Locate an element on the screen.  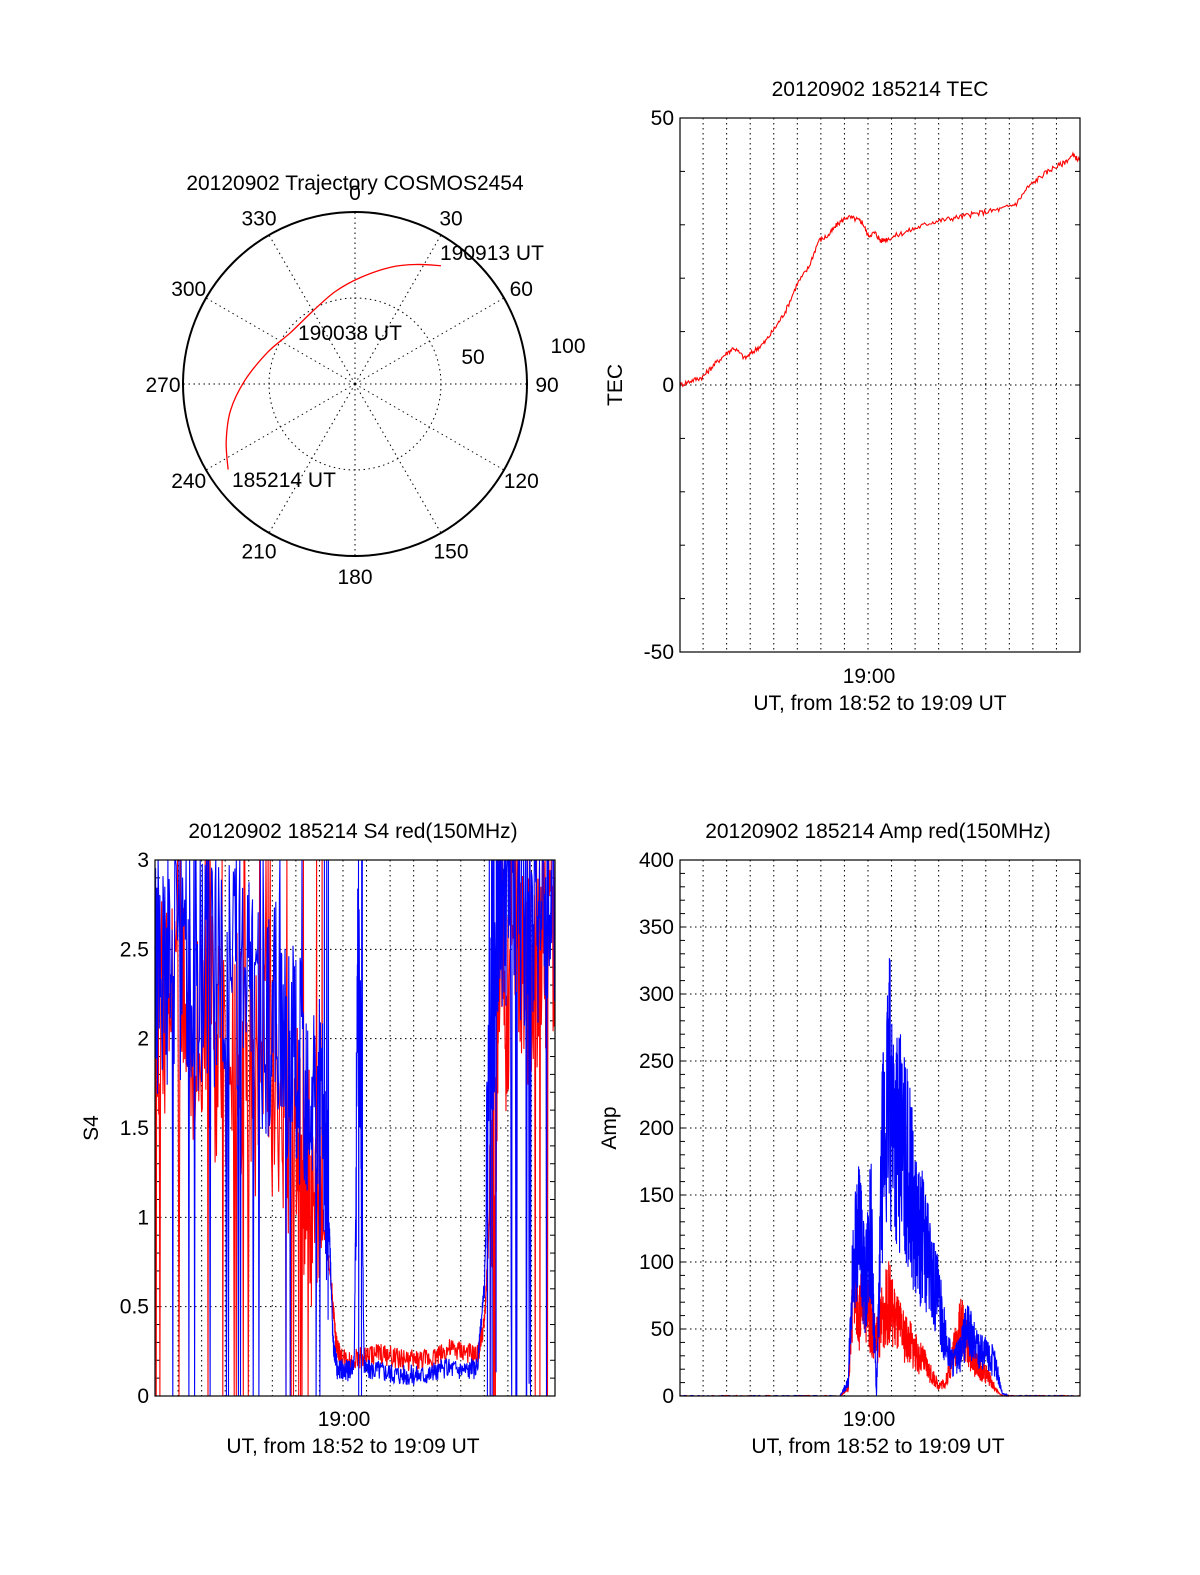
tec-x-tick-1900: 19:00 is located at coordinates (869, 676).